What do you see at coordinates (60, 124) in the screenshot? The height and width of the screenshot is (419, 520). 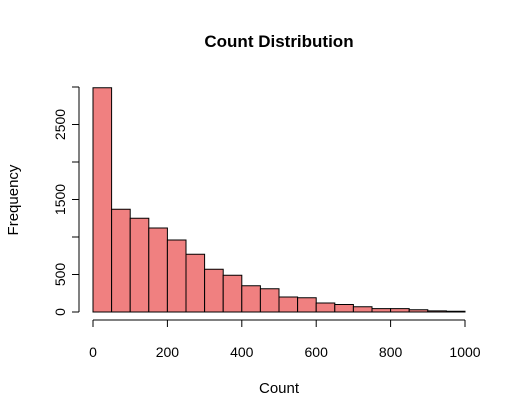 I see `y-tick-label-2500: 2500` at bounding box center [60, 124].